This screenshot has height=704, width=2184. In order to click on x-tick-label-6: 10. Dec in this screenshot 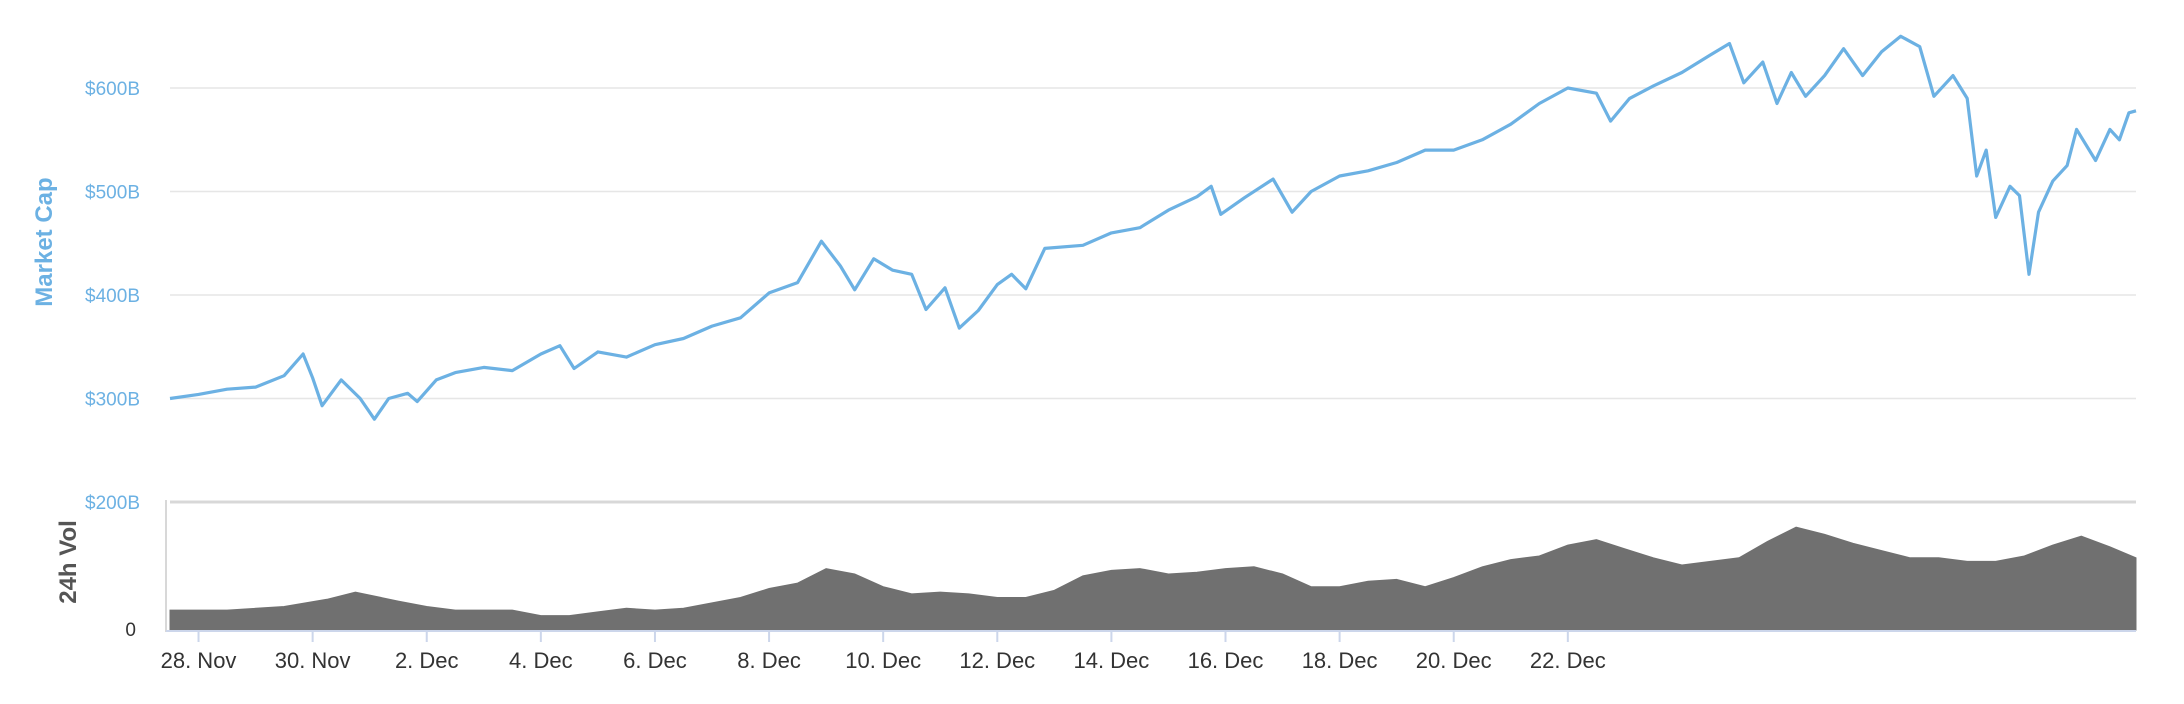, I will do `click(883, 660)`.